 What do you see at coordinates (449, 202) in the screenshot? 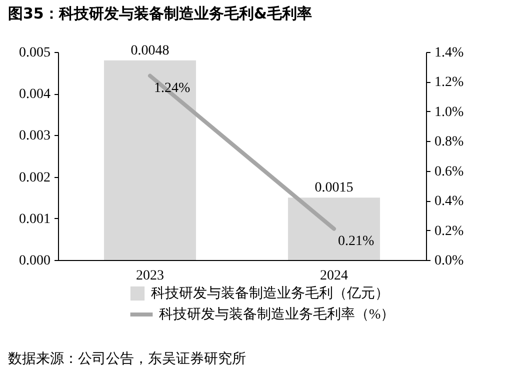
I see `y2-tick-label: 0.4%` at bounding box center [449, 202].